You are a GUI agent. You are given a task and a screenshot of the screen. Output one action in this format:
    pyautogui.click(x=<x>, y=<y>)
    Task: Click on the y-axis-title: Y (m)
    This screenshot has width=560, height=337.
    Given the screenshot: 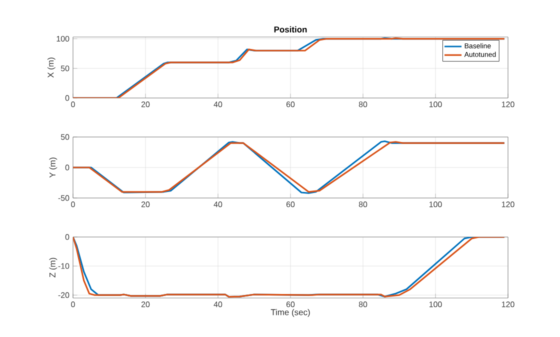 What is the action you would take?
    pyautogui.click(x=53, y=168)
    